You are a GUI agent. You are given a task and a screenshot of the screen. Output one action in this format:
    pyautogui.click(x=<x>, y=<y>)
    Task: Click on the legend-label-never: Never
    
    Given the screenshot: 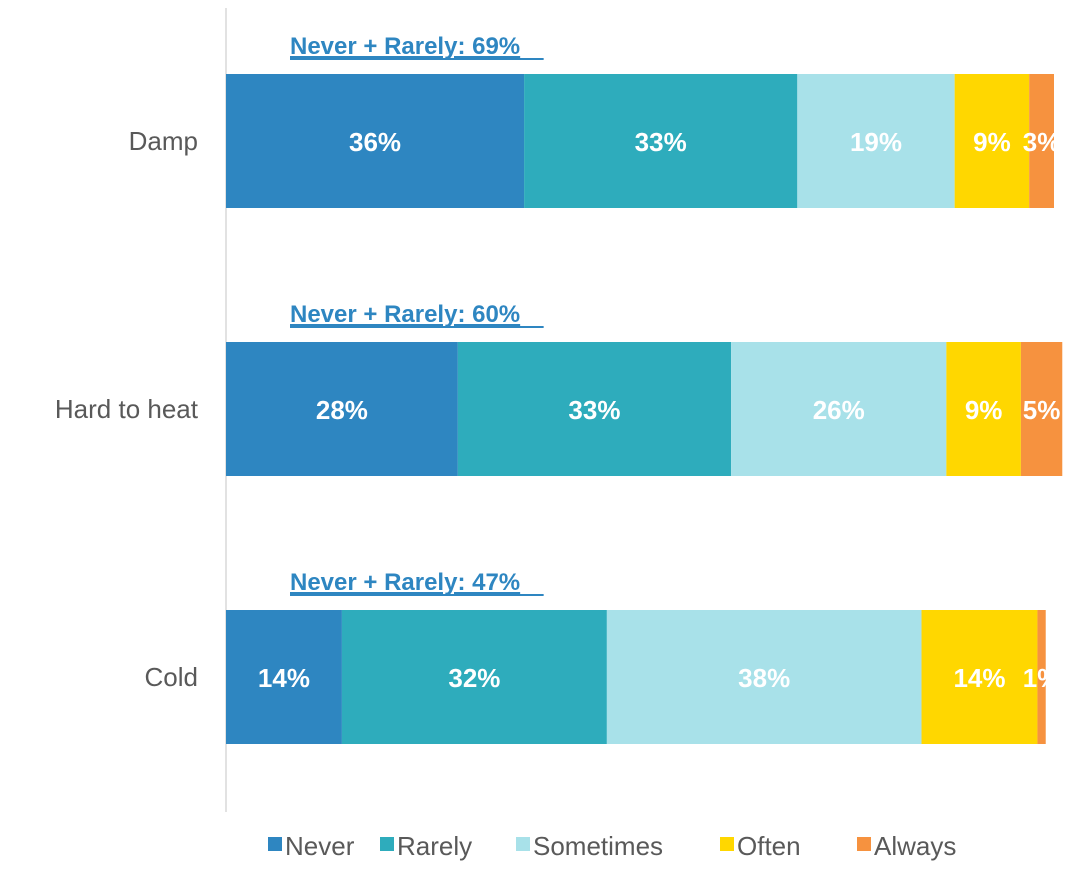 What is the action you would take?
    pyautogui.click(x=320, y=846)
    